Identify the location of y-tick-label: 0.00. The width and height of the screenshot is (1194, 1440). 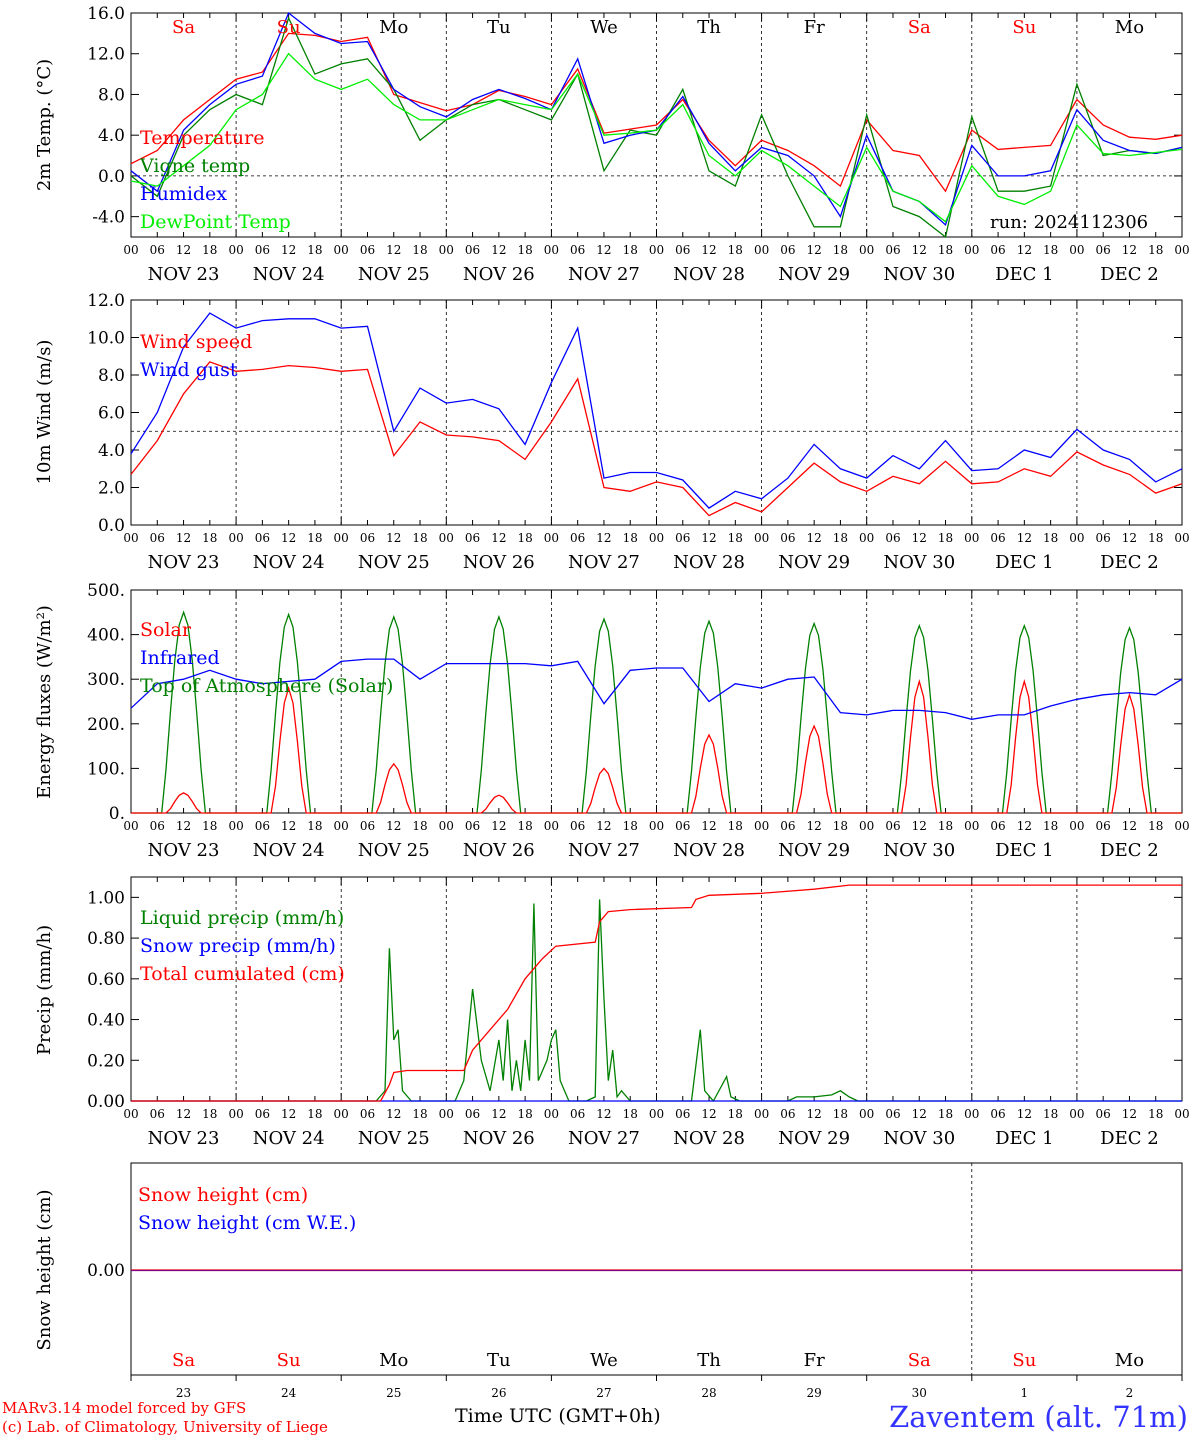
(106, 1102).